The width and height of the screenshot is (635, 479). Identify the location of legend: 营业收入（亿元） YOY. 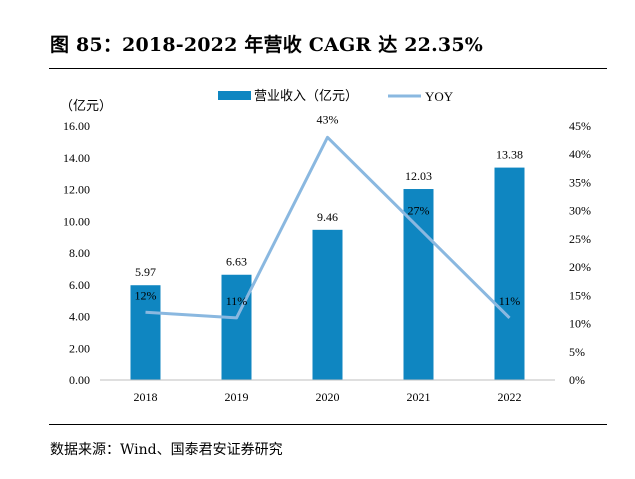
(336, 96).